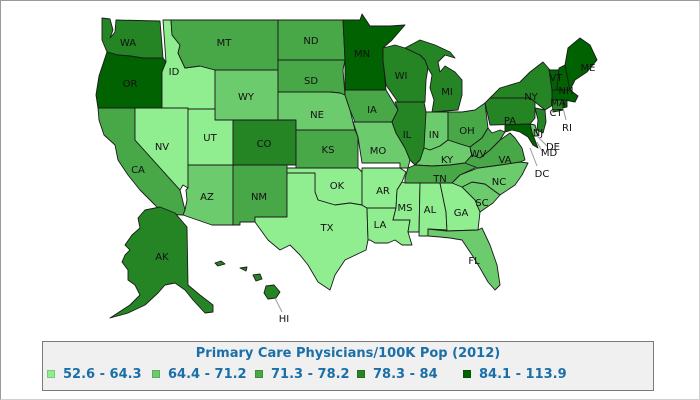 The image size is (700, 400). What do you see at coordinates (102, 374) in the screenshot?
I see `legend-label: 52.6 - 64.3` at bounding box center [102, 374].